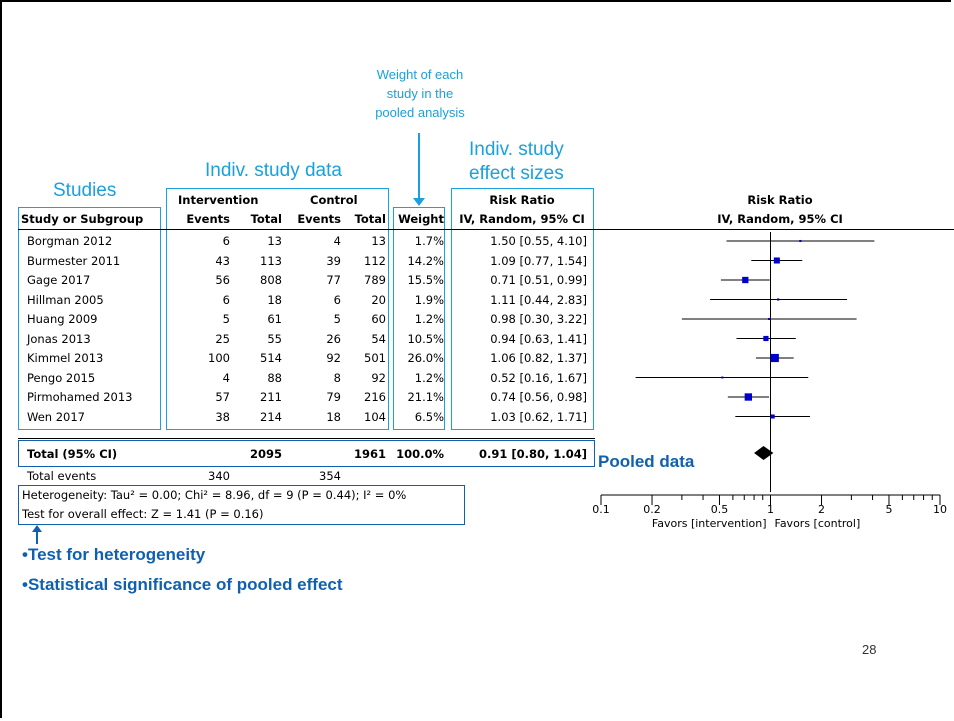 Image resolution: width=954 pixels, height=721 pixels. What do you see at coordinates (62, 476) in the screenshot?
I see `events-label: Total events` at bounding box center [62, 476].